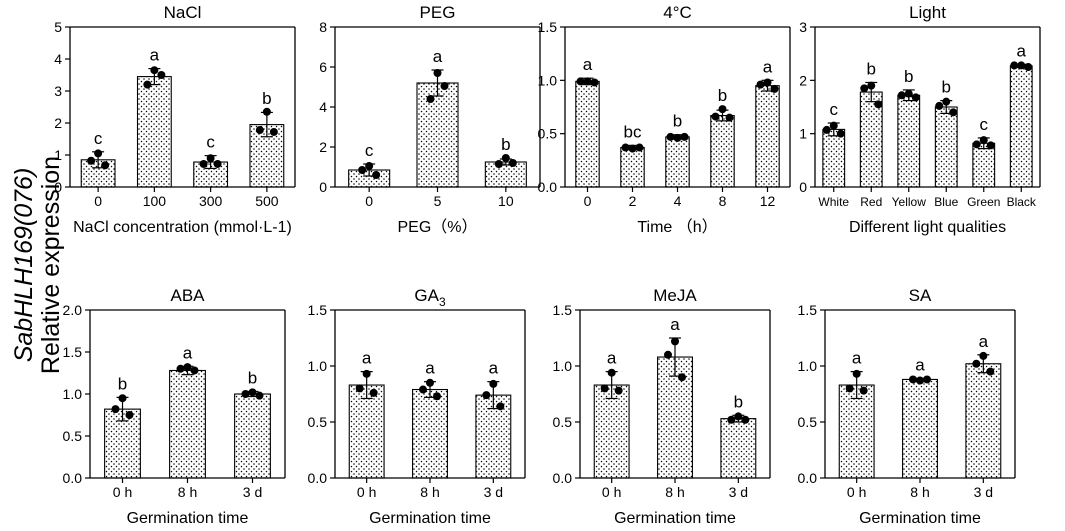 The width and height of the screenshot is (1065, 531). Describe the element at coordinates (803, 134) in the screenshot. I see `y-tick-label: 1` at that location.